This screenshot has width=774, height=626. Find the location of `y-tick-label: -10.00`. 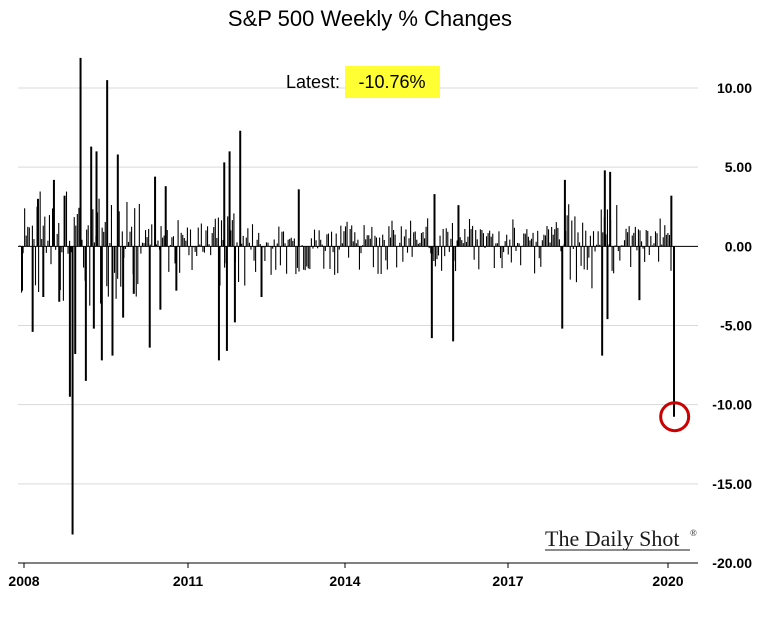

y-tick-label: -10.00 is located at coordinates (732, 405).